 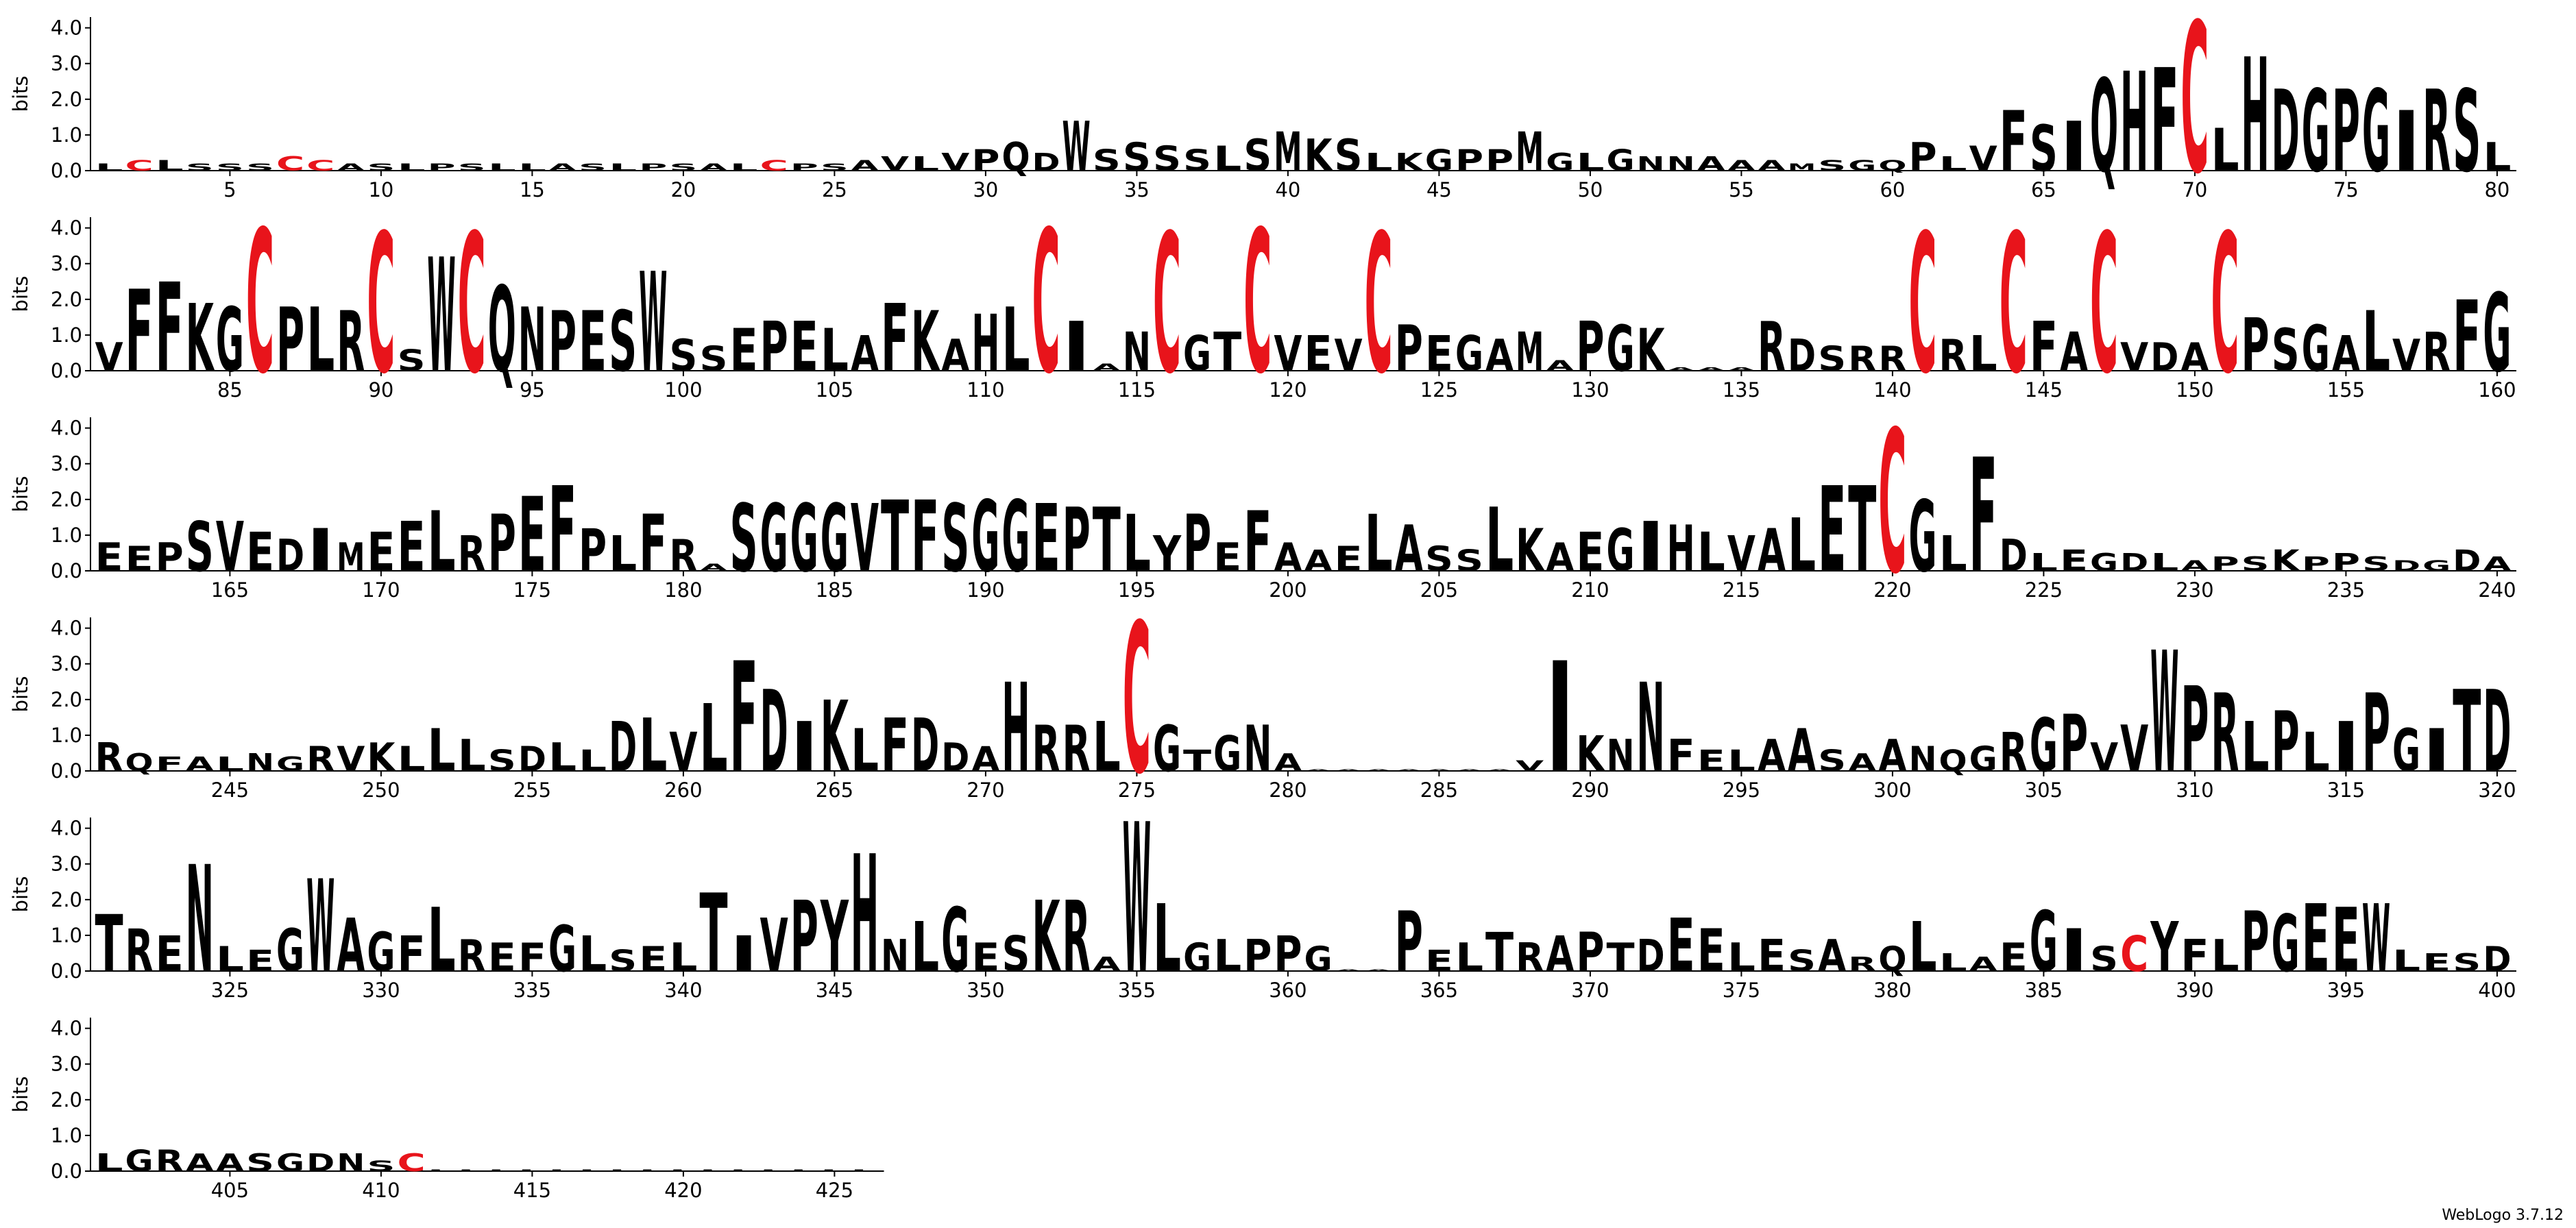 What do you see at coordinates (1439, 990) in the screenshot?
I see `x-tick-label: 365` at bounding box center [1439, 990].